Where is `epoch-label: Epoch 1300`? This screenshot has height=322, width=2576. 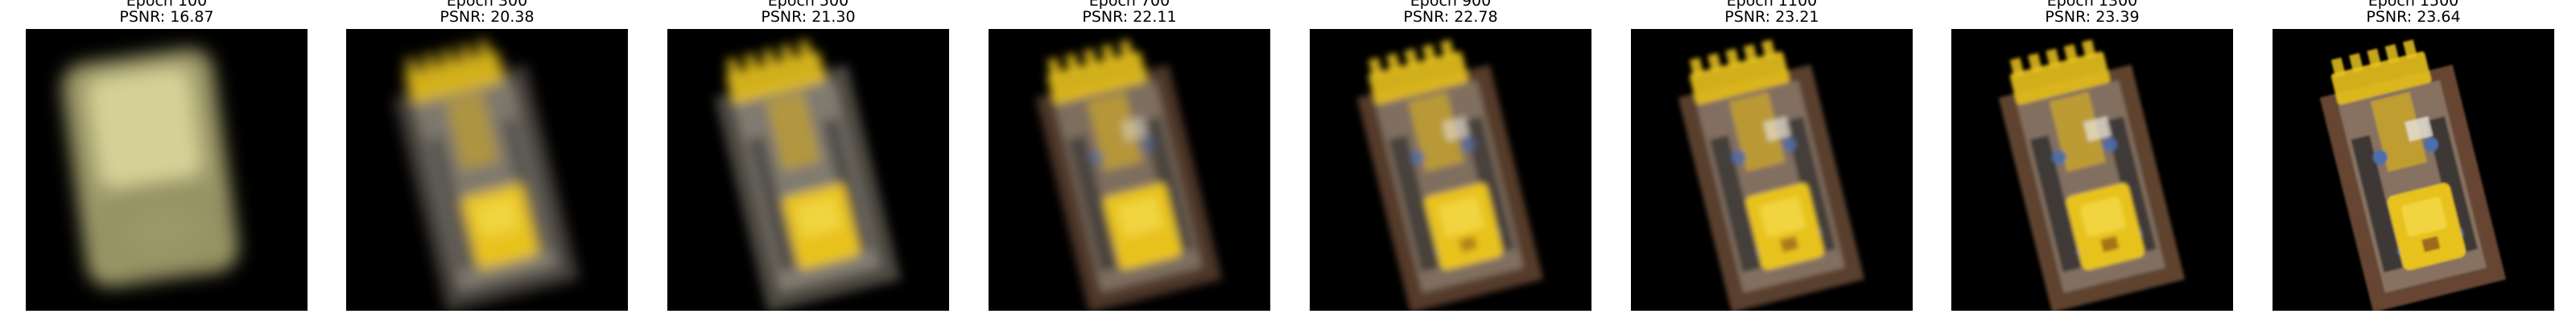 epoch-label: Epoch 1300 is located at coordinates (2092, 5).